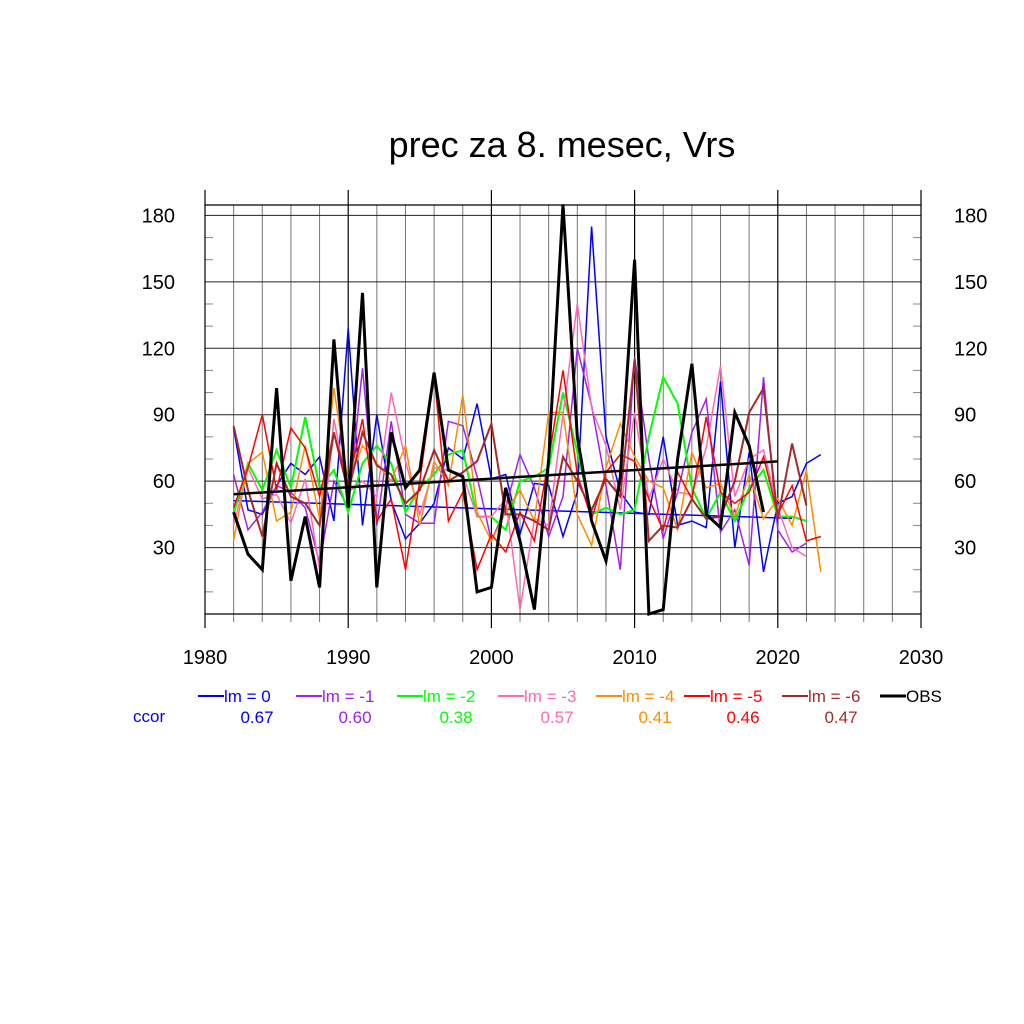 Image resolution: width=1024 pixels, height=1024 pixels. I want to click on x-tick-label: 2020, so click(778, 658).